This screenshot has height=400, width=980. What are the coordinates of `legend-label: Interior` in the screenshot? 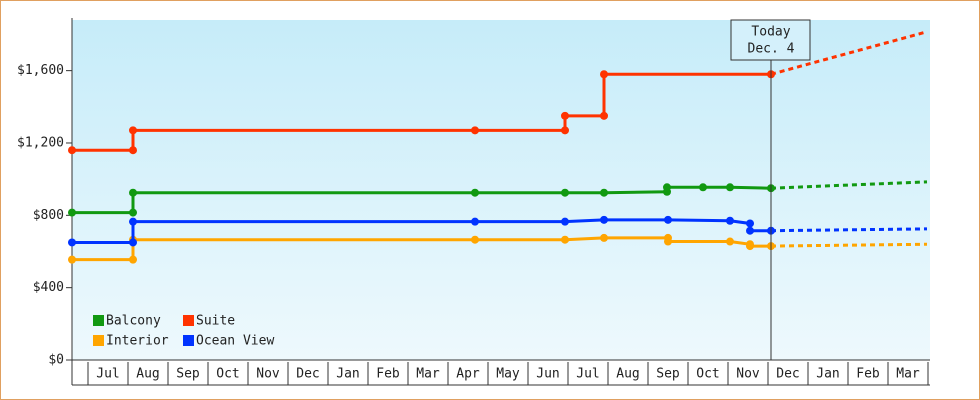 It's located at (137, 341).